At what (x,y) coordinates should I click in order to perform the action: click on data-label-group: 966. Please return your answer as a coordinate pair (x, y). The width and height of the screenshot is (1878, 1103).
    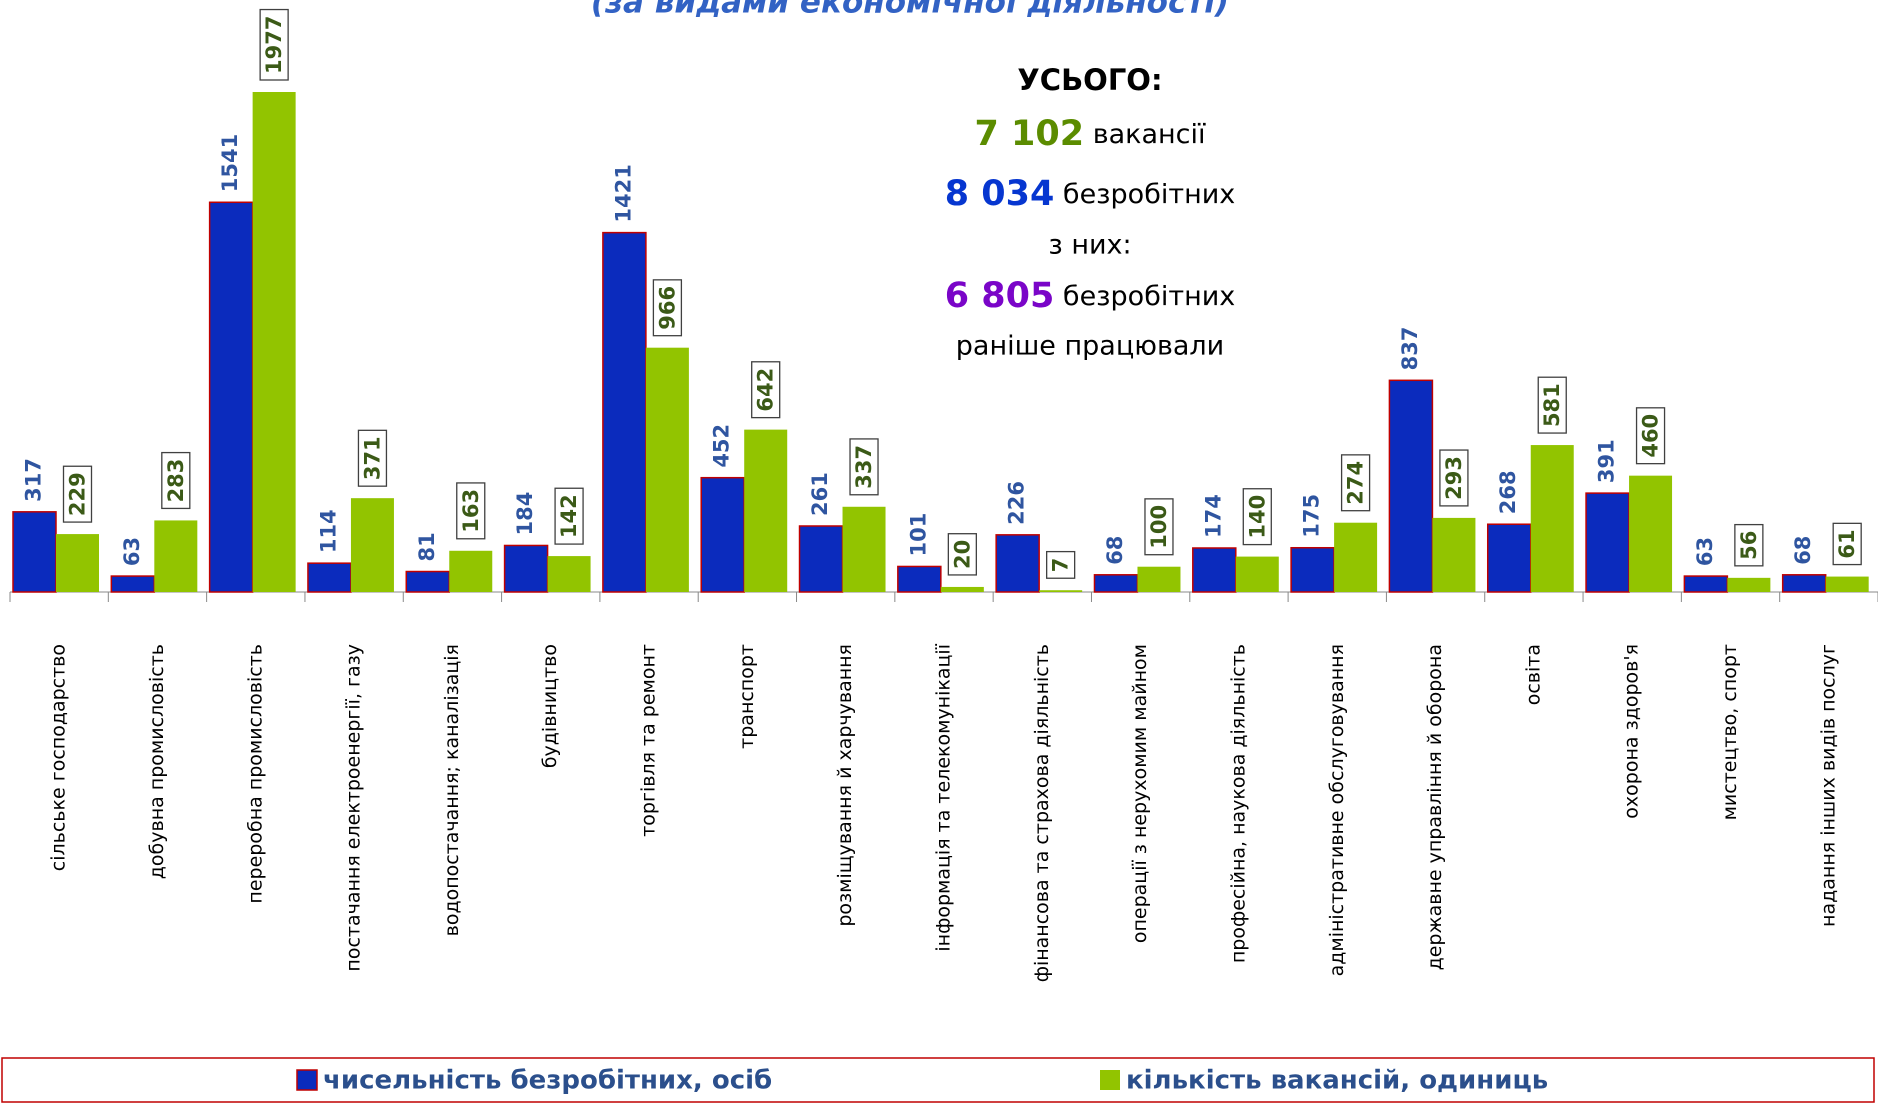
    Looking at the image, I should click on (667, 308).